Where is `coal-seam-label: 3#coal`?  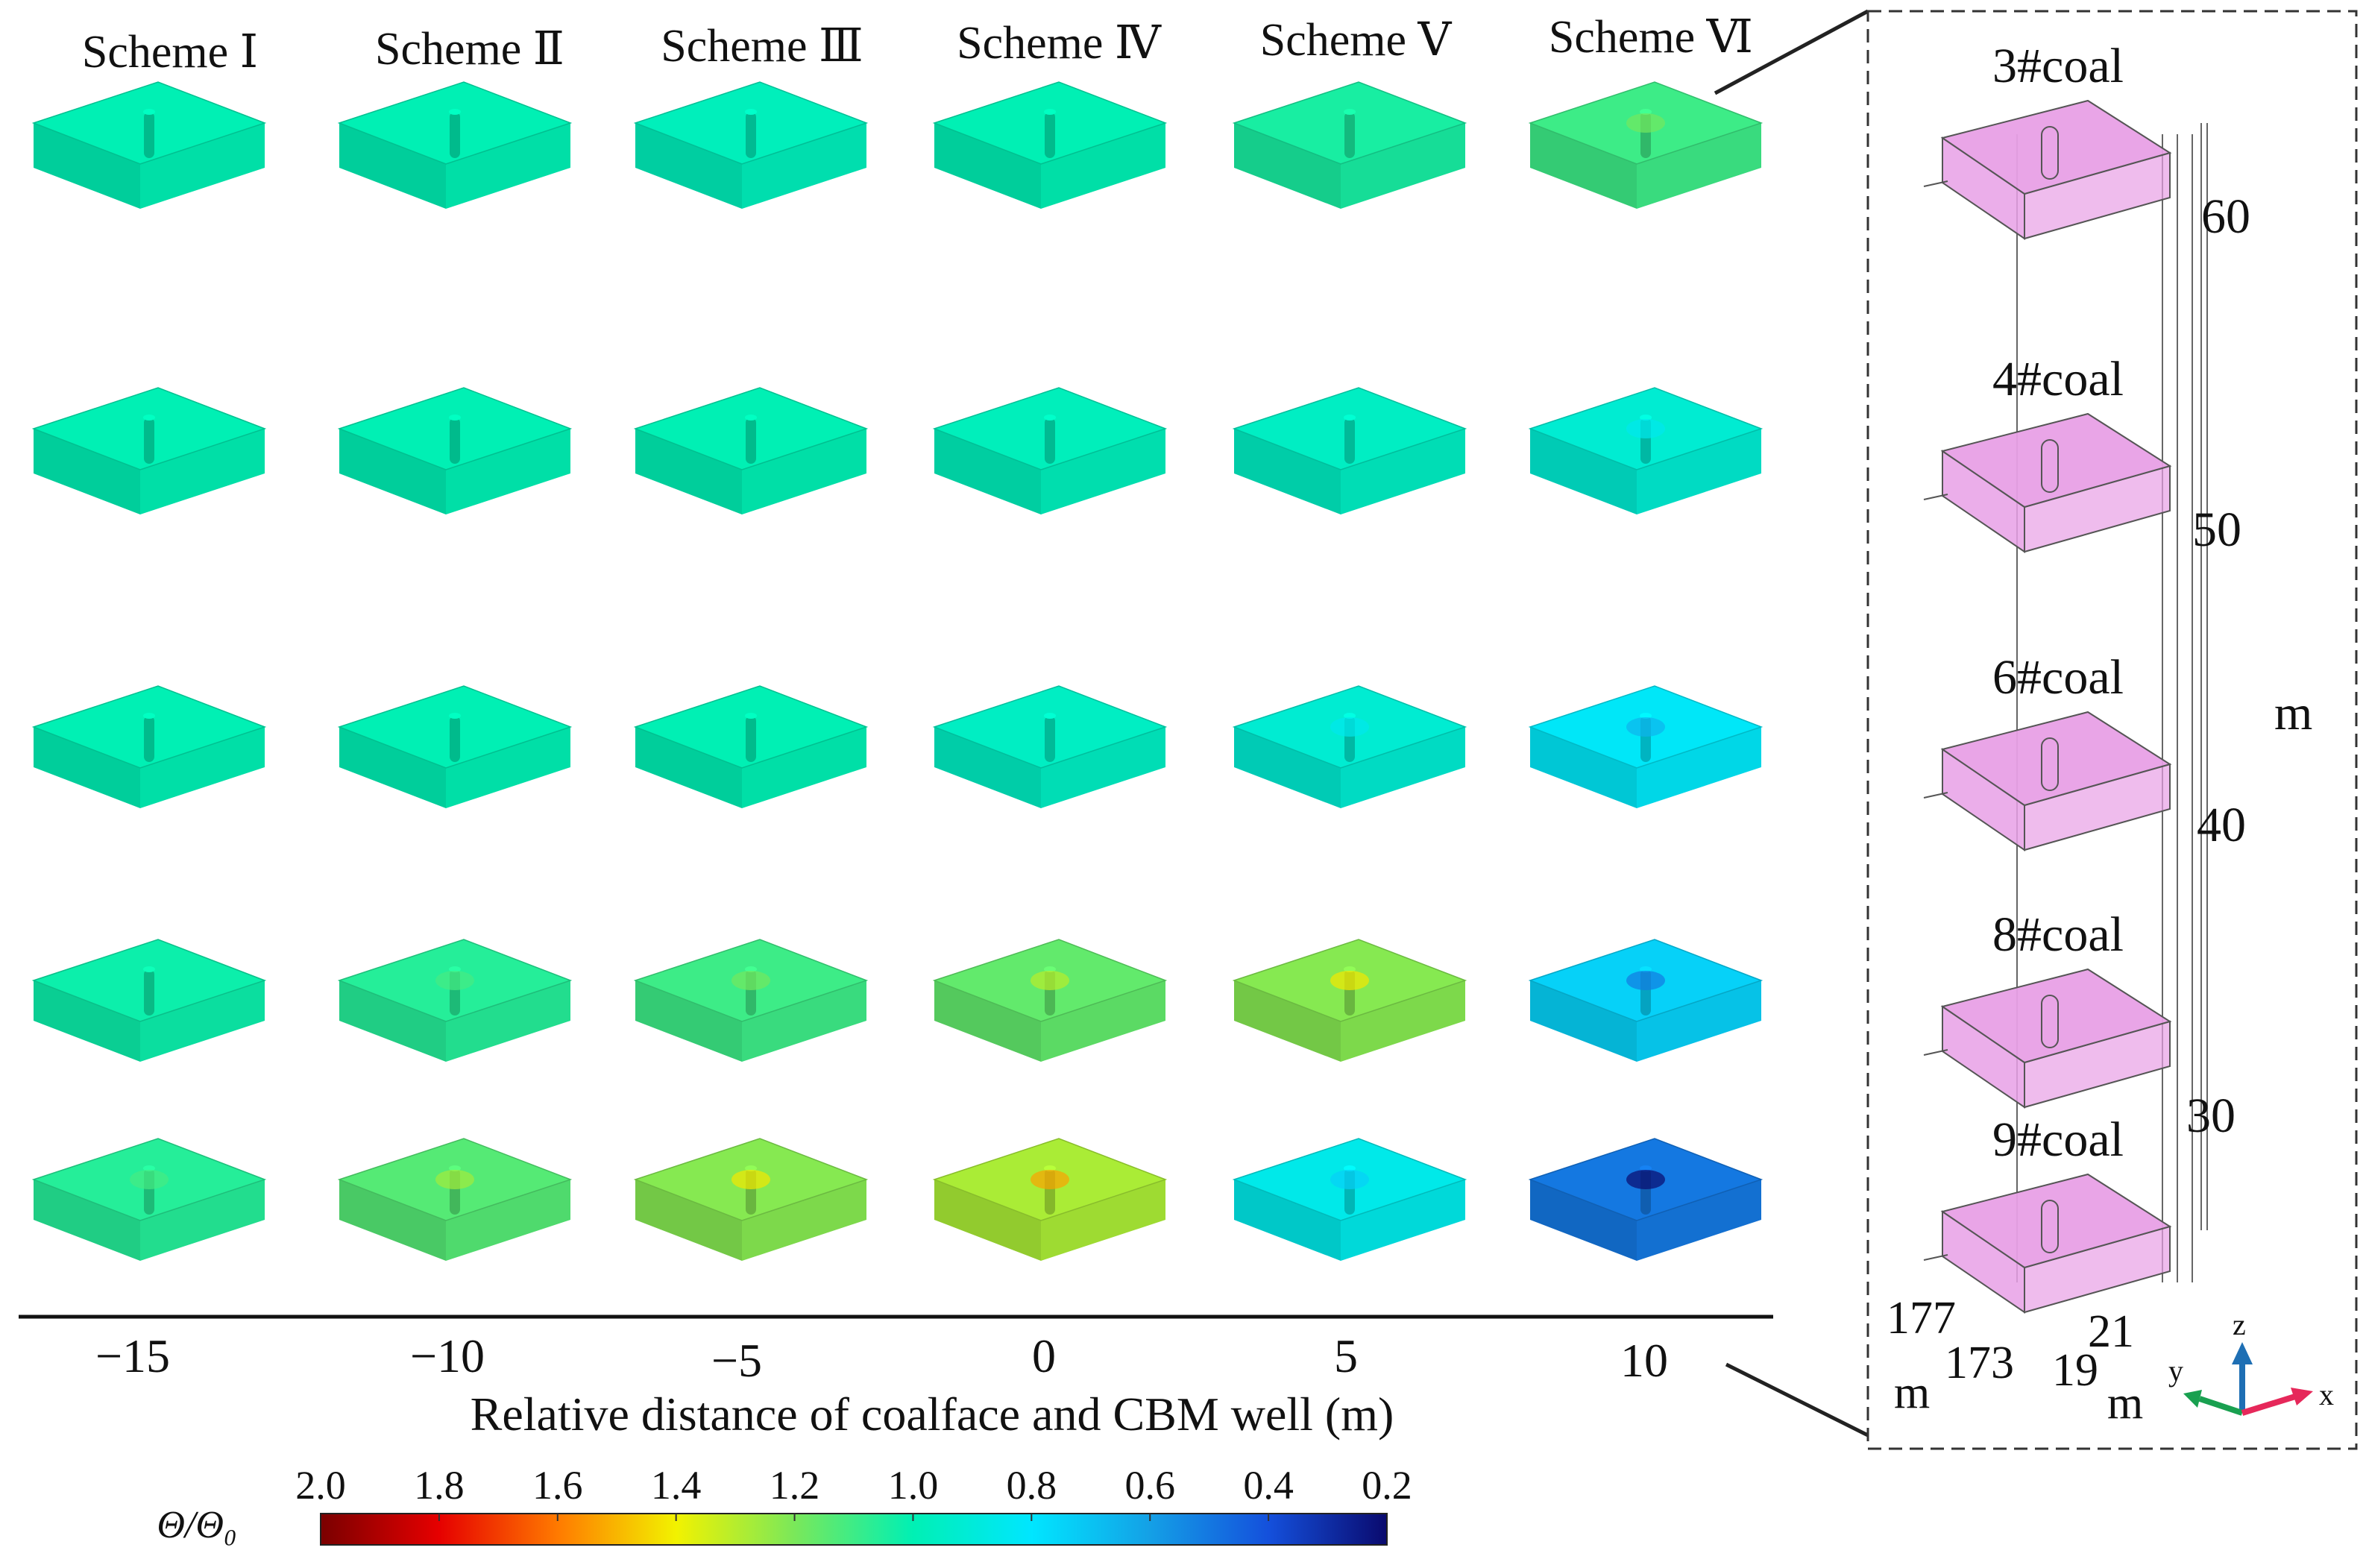
coal-seam-label: 3#coal is located at coordinates (2058, 66).